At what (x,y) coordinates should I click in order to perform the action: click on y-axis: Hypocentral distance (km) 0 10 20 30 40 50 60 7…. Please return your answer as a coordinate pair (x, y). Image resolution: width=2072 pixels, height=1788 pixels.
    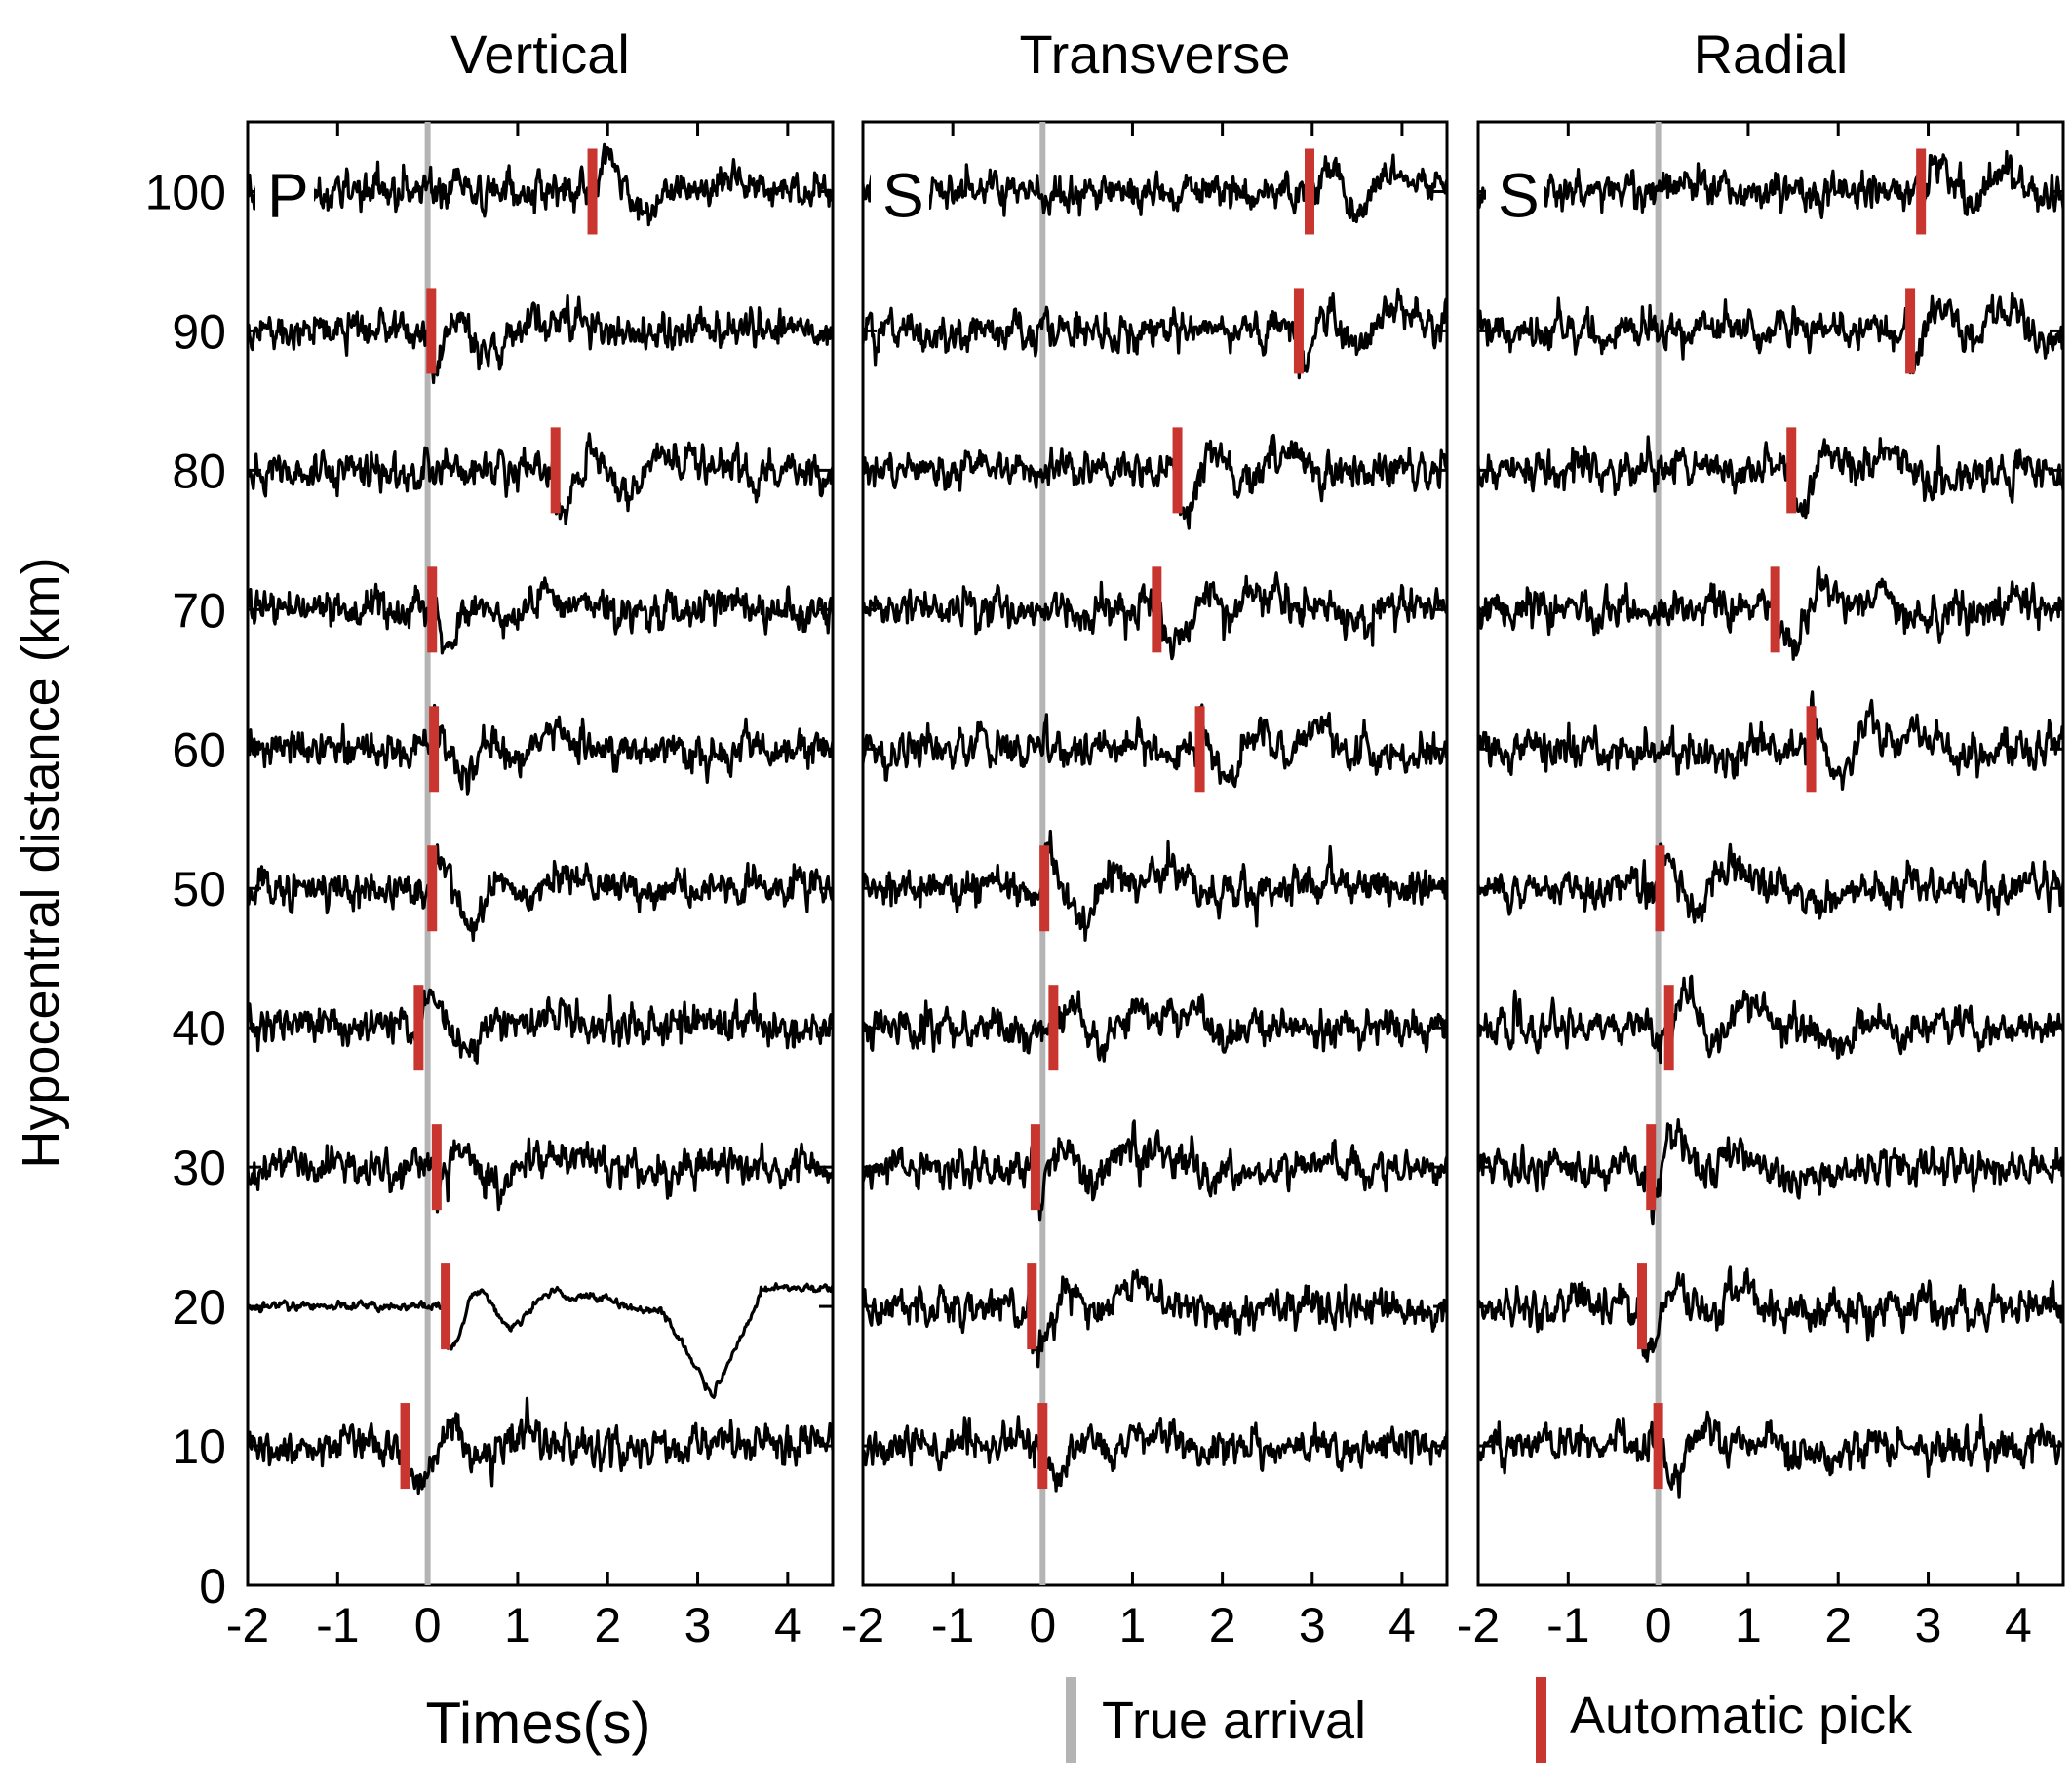
    Looking at the image, I should click on (119, 889).